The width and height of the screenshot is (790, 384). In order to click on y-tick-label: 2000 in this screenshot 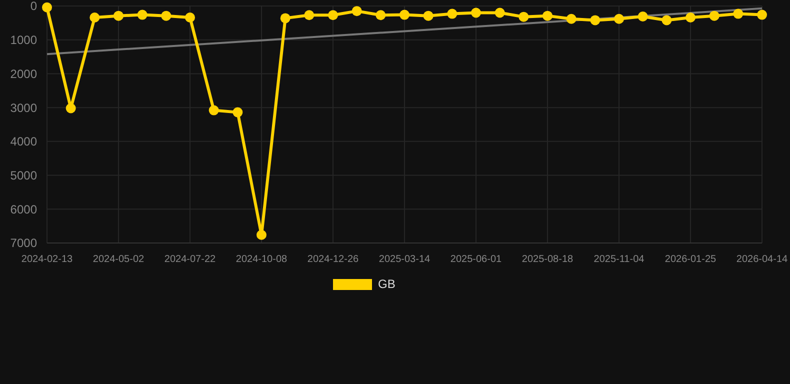, I will do `click(24, 73)`.